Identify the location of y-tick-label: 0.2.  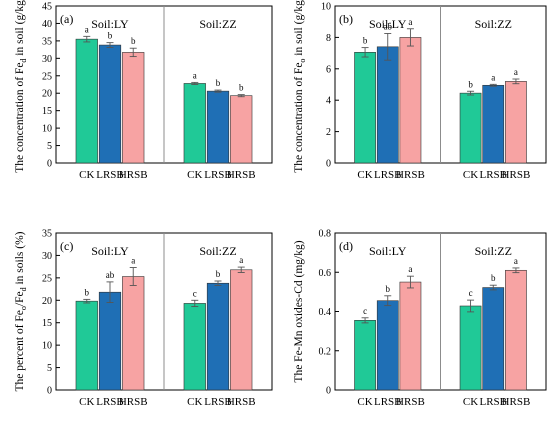
(325, 351).